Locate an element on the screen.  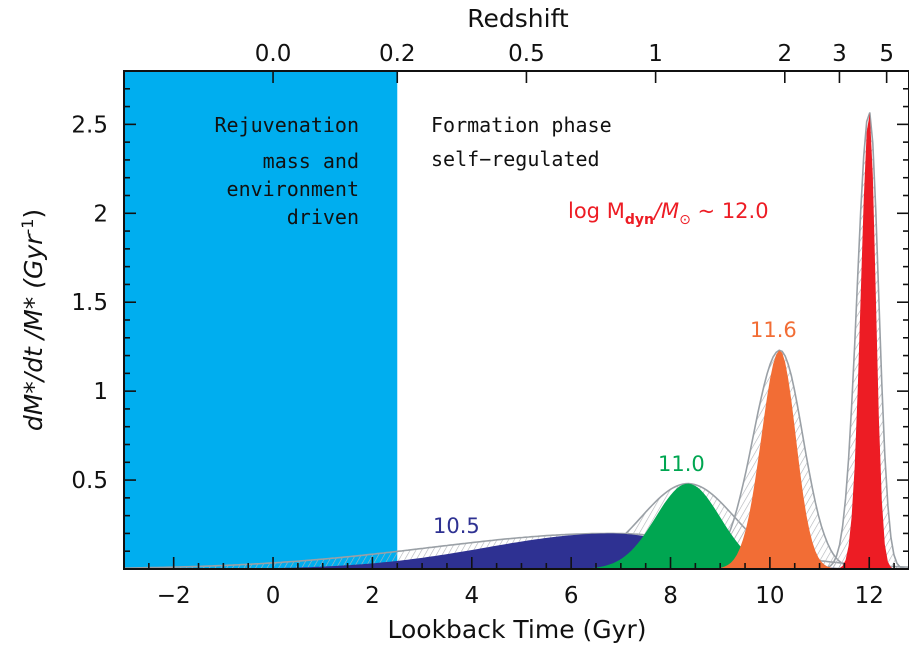
y-tick-label: 1 is located at coordinates (100, 392).